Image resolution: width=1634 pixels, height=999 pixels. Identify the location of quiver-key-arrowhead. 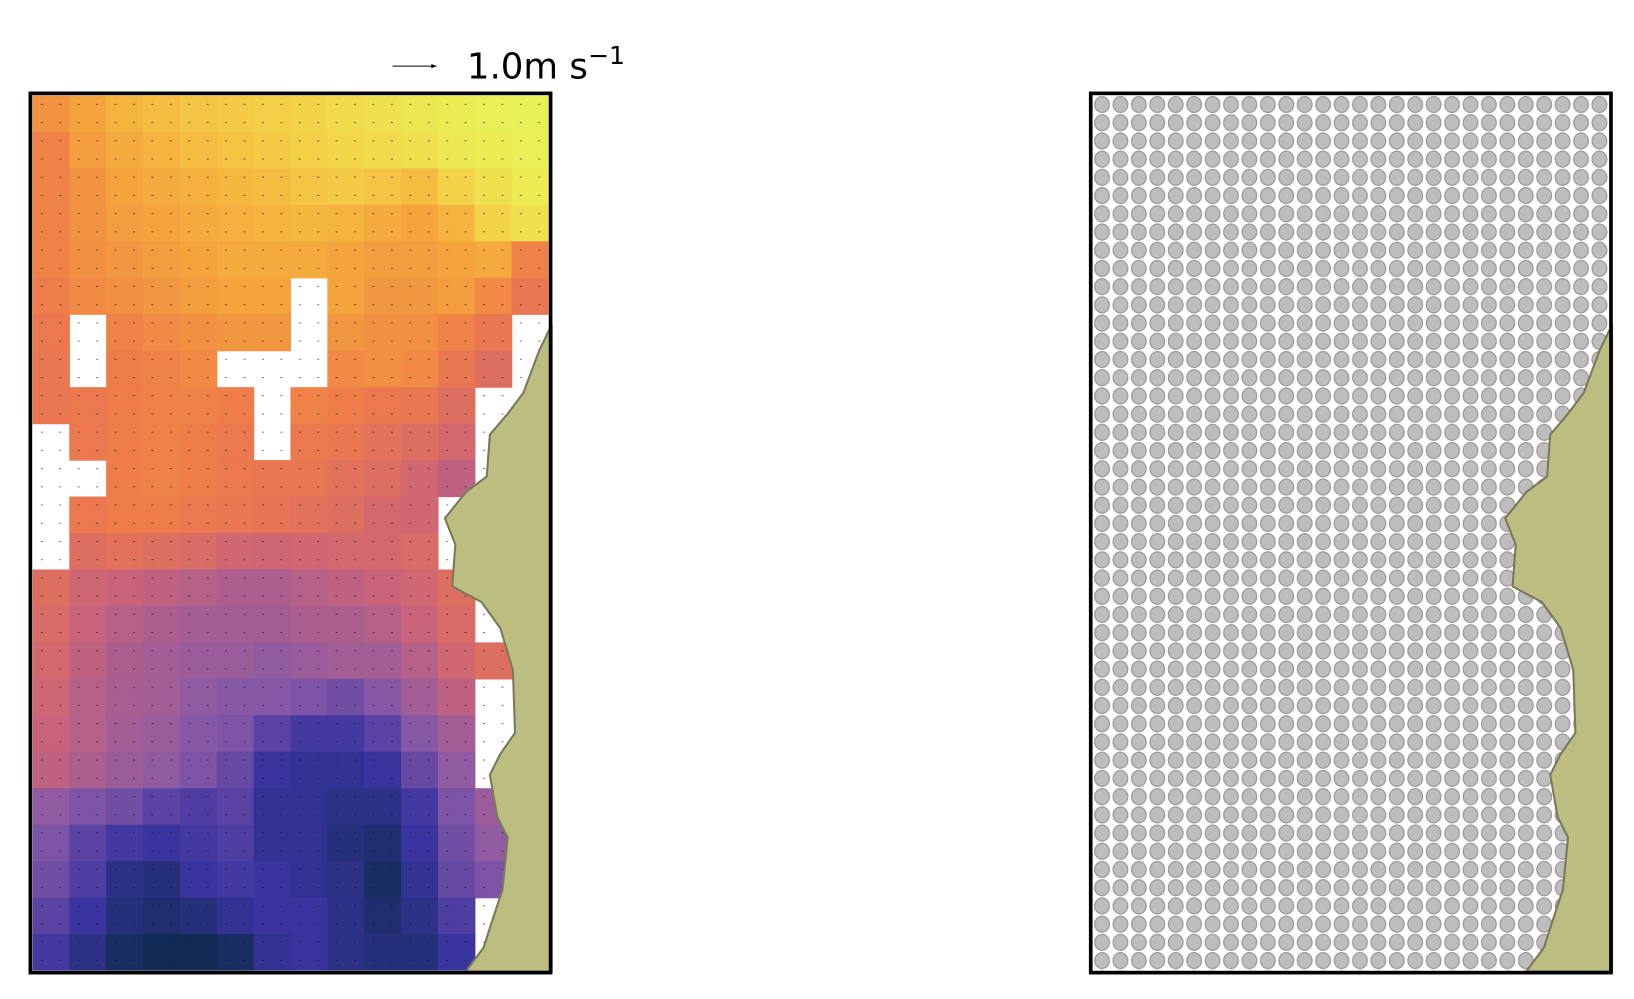
(434, 66).